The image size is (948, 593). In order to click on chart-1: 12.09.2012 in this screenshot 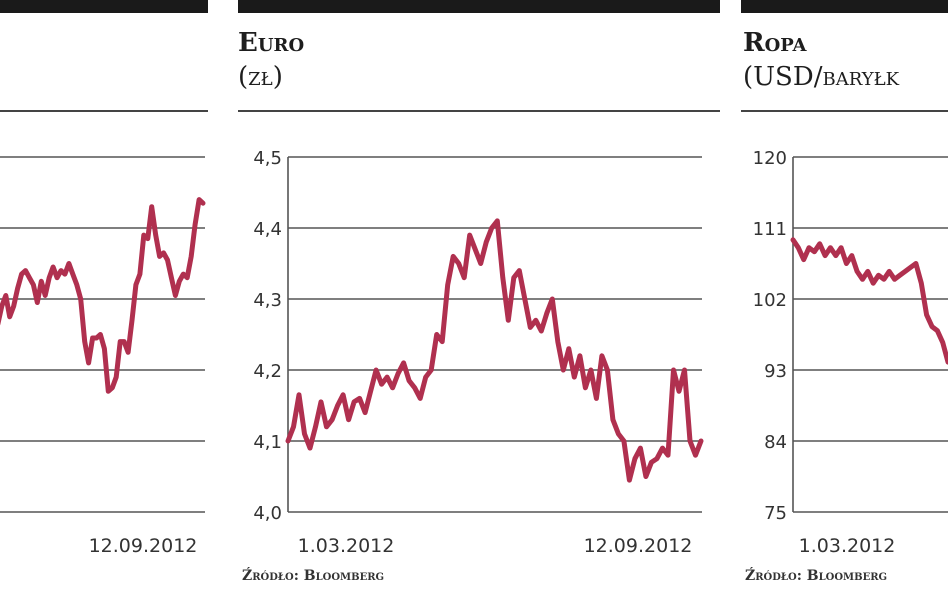, I will do `click(103, 356)`.